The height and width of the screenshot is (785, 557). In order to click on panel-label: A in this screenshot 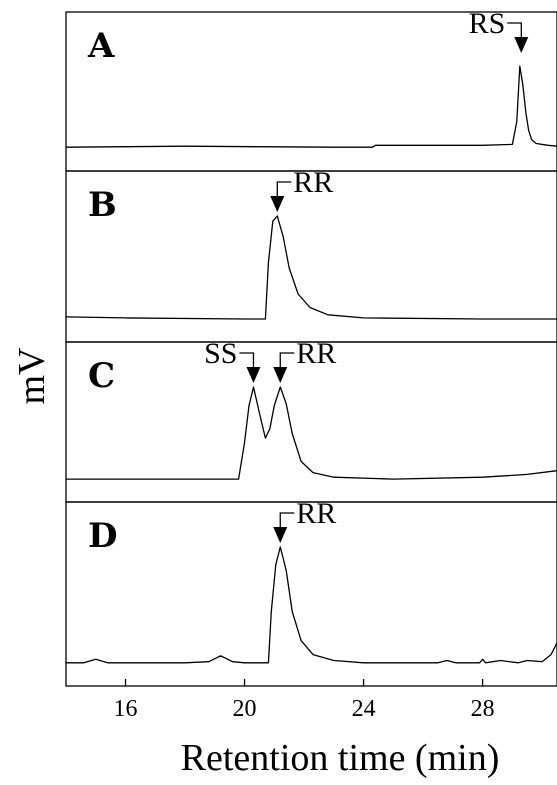, I will do `click(101, 46)`.